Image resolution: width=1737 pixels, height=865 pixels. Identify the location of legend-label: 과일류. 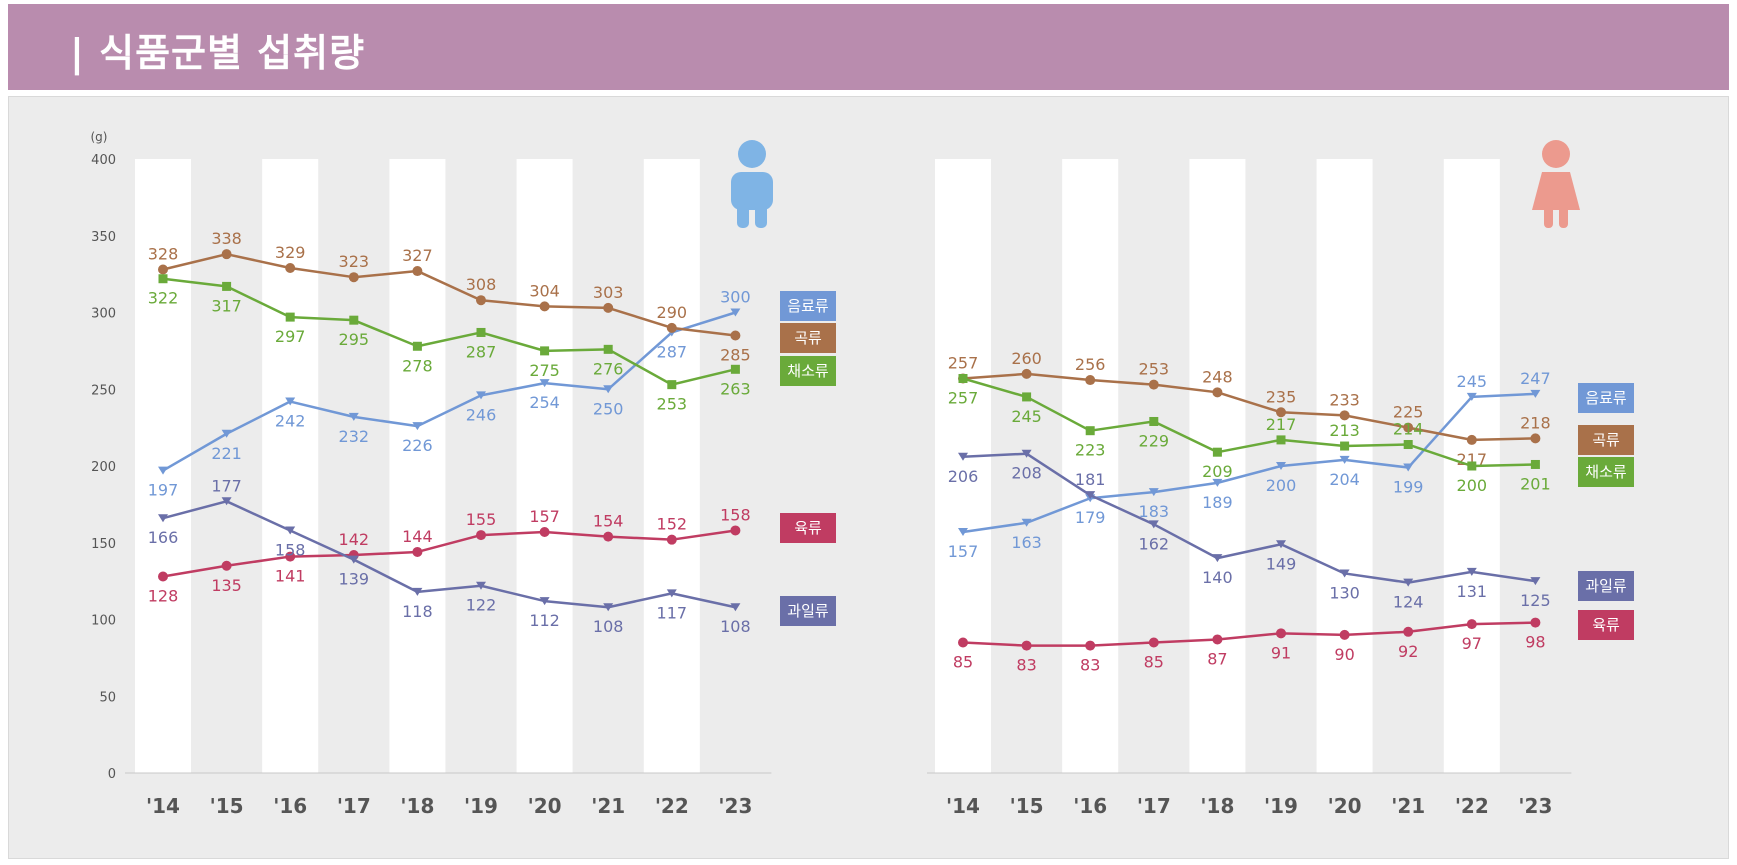
(808, 611).